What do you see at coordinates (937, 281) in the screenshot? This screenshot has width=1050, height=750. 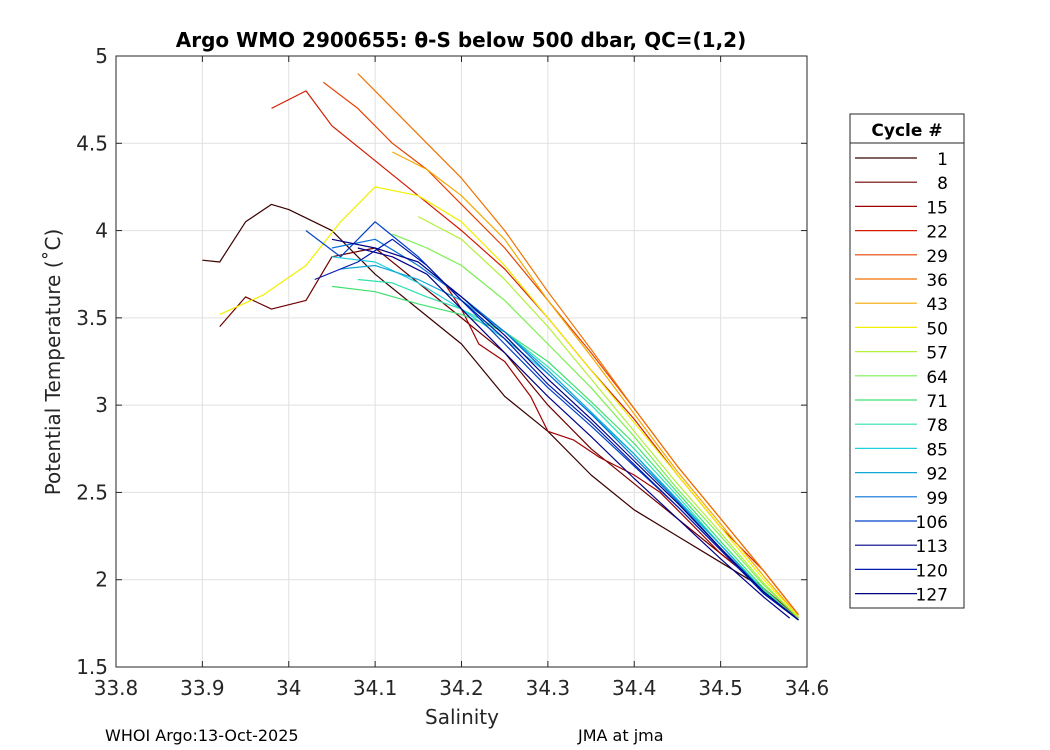 I see `legend-entry-label: 36` at bounding box center [937, 281].